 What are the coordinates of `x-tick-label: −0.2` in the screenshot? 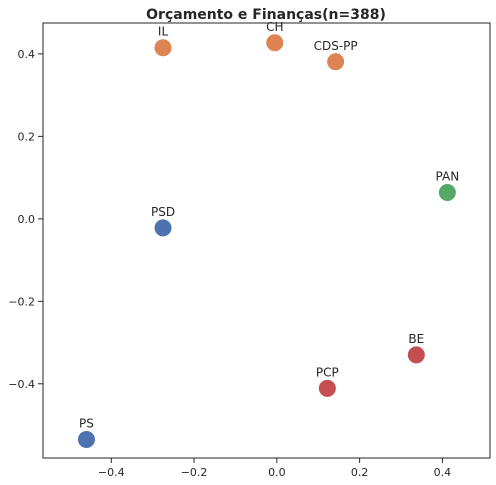 It's located at (194, 472).